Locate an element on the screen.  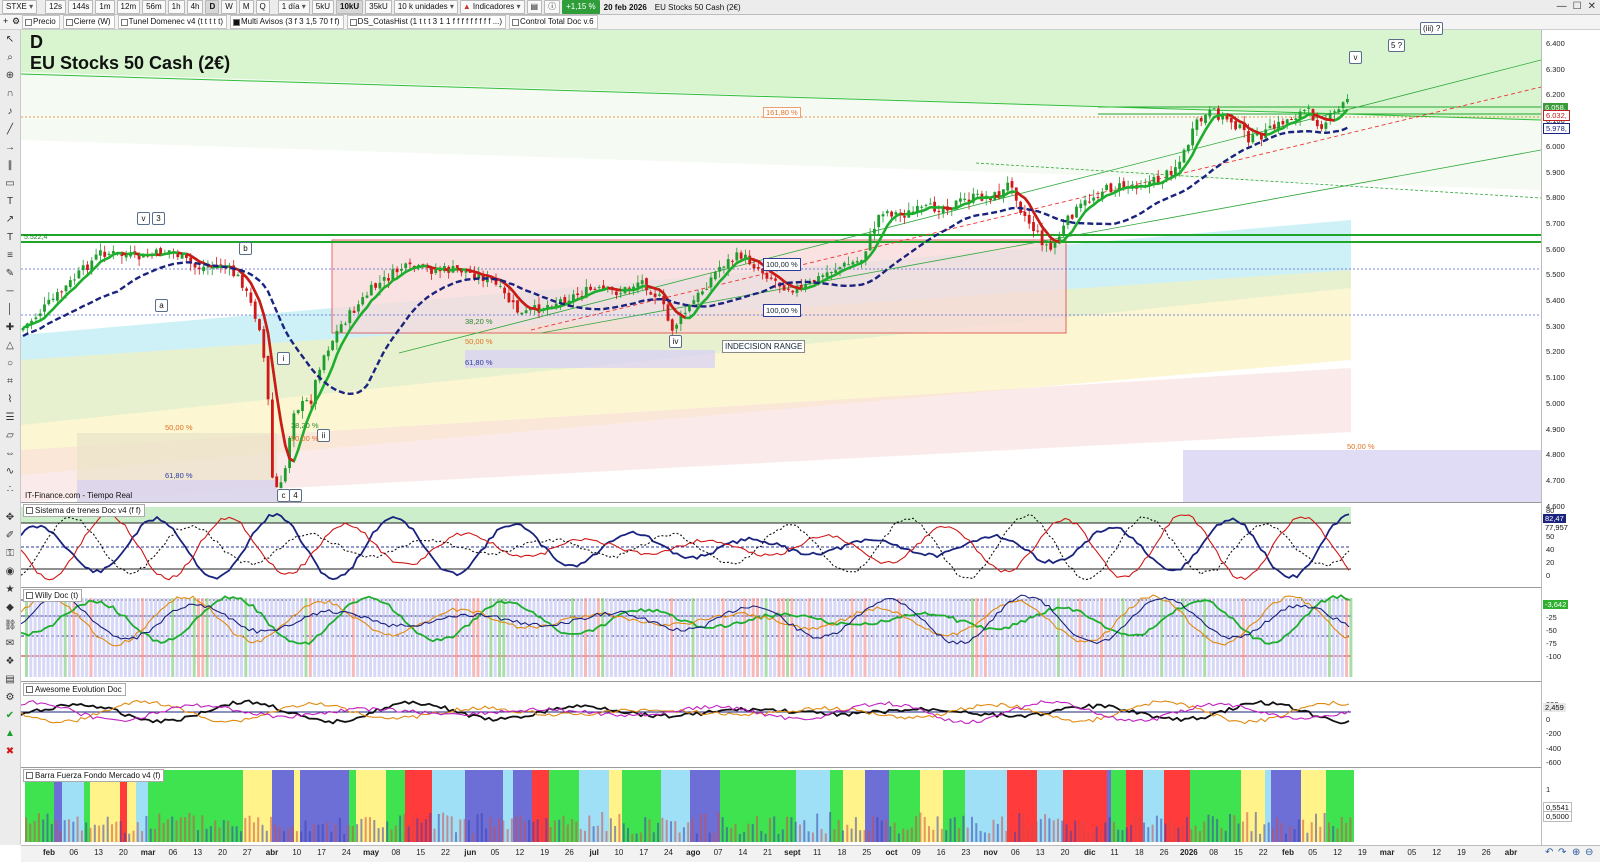
toggle-icon: ▤ is located at coordinates (534, 7).